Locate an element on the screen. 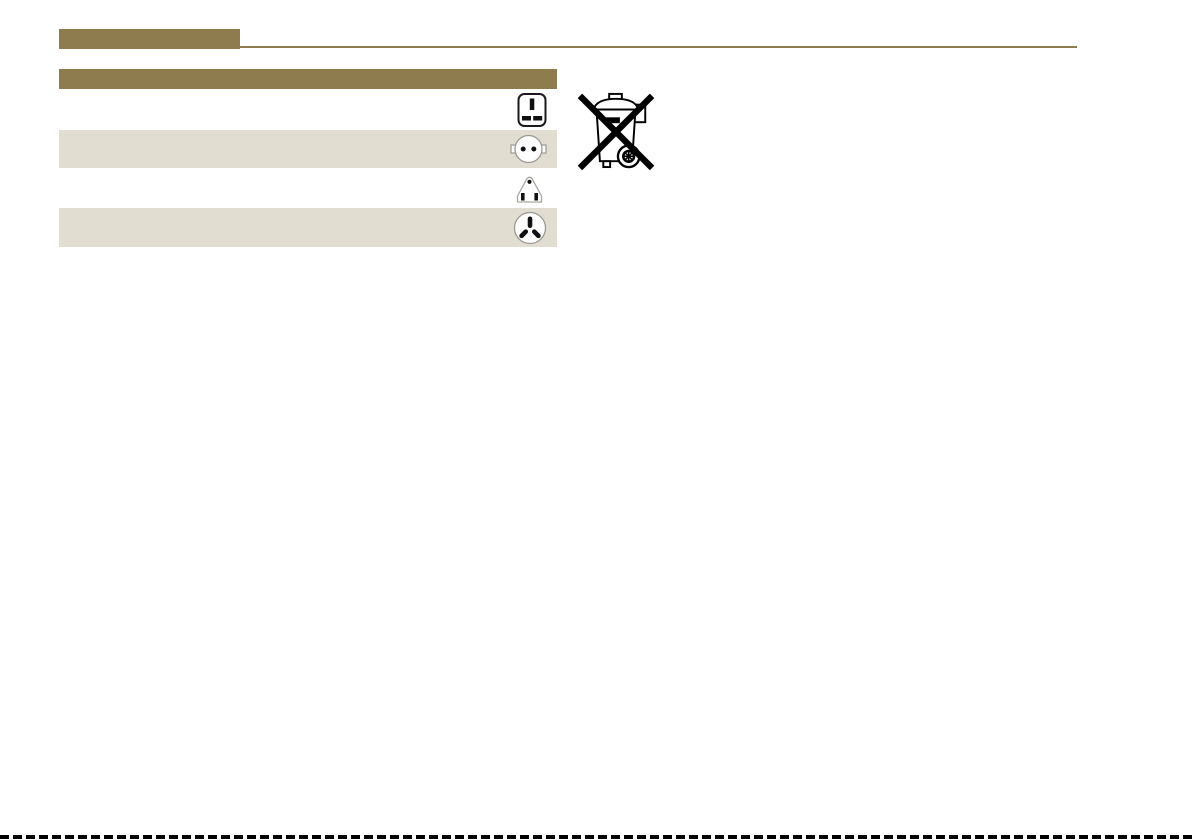 The width and height of the screenshot is (1192, 840). page-title-bar is located at coordinates (149, 39).